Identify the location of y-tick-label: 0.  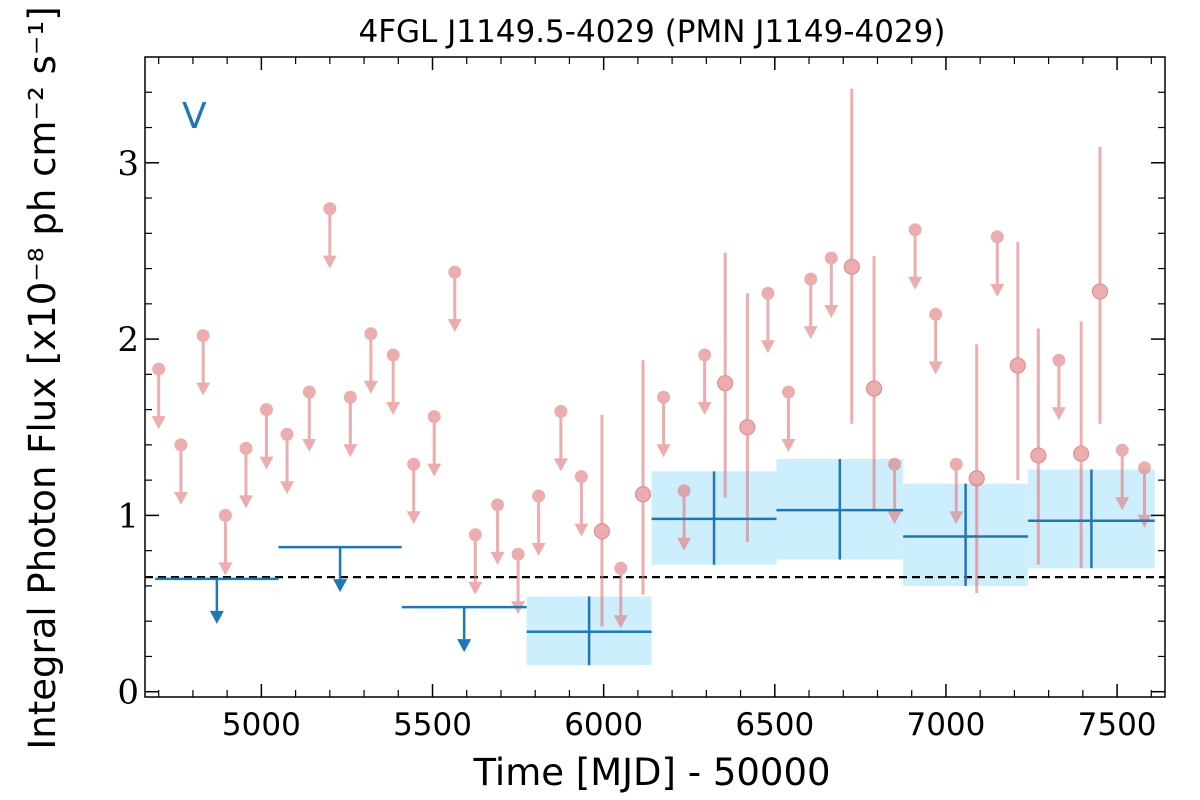
(128, 693).